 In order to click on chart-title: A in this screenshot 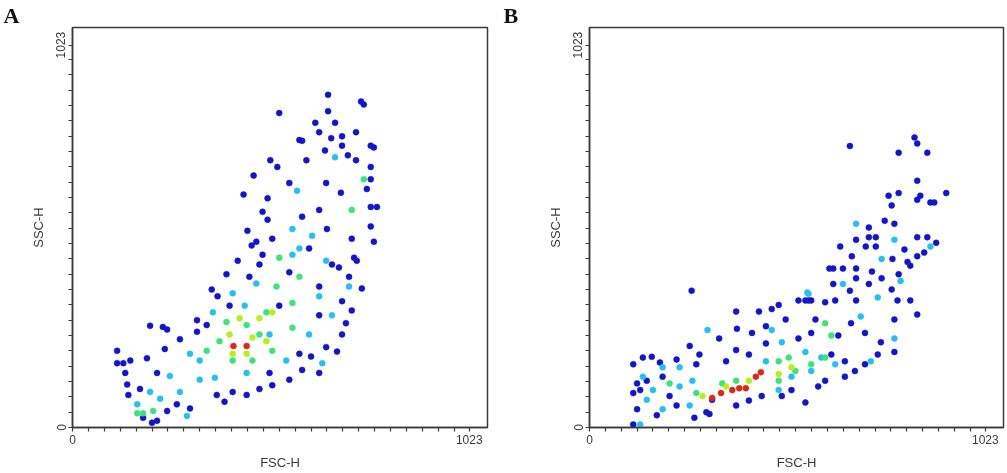, I will do `click(11, 15)`.